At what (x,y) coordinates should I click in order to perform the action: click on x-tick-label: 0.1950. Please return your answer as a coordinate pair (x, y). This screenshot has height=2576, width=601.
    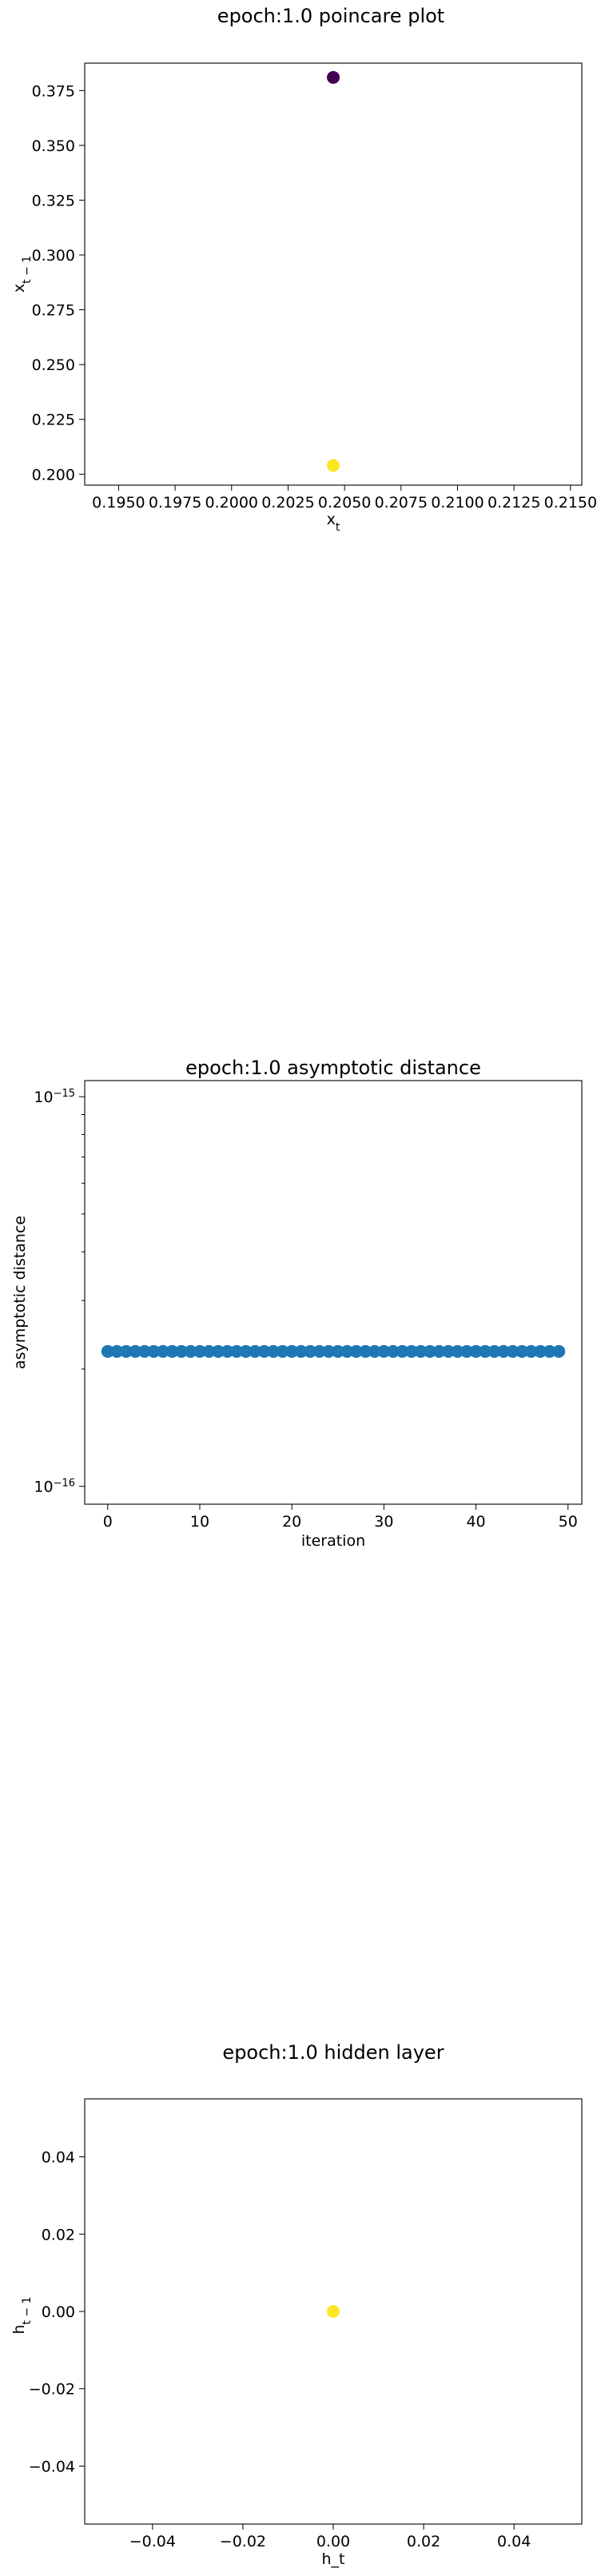
    Looking at the image, I should click on (118, 503).